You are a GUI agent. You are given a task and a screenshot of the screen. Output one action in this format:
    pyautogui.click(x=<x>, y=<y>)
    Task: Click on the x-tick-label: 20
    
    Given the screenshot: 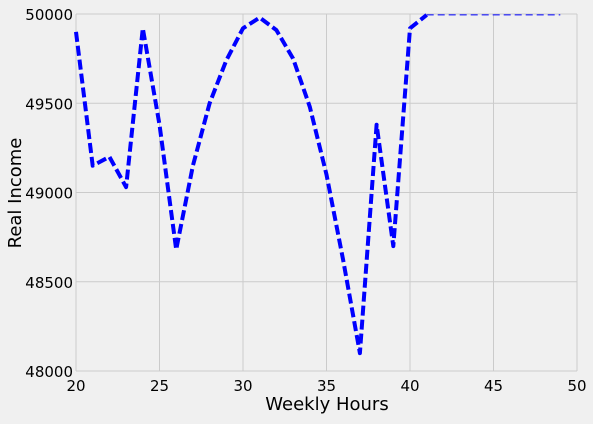 What is the action you would take?
    pyautogui.click(x=75, y=386)
    